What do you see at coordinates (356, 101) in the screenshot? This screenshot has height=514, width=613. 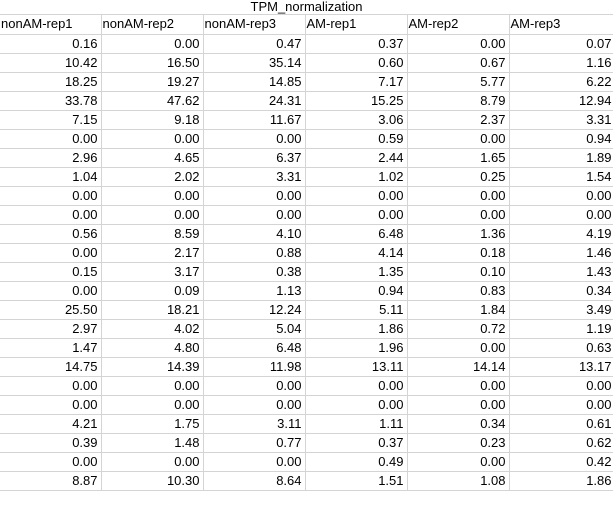 I see `table-cell: 15.25` at bounding box center [356, 101].